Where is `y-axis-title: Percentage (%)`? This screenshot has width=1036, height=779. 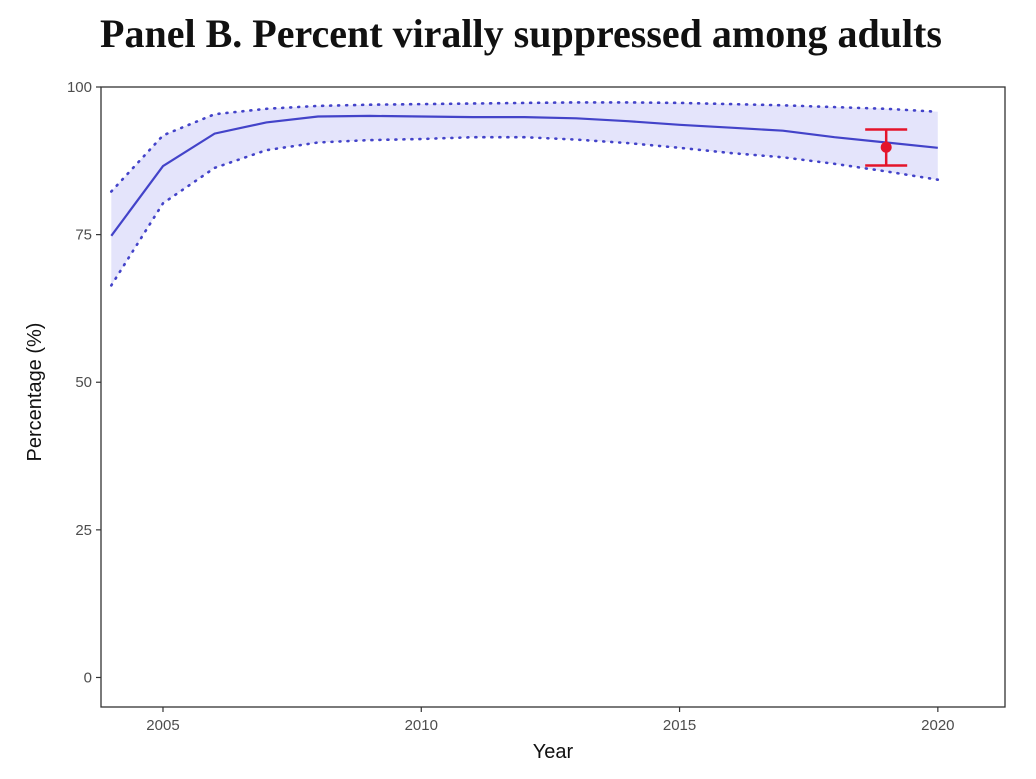
y-axis-title: Percentage (%) is located at coordinates (35, 392).